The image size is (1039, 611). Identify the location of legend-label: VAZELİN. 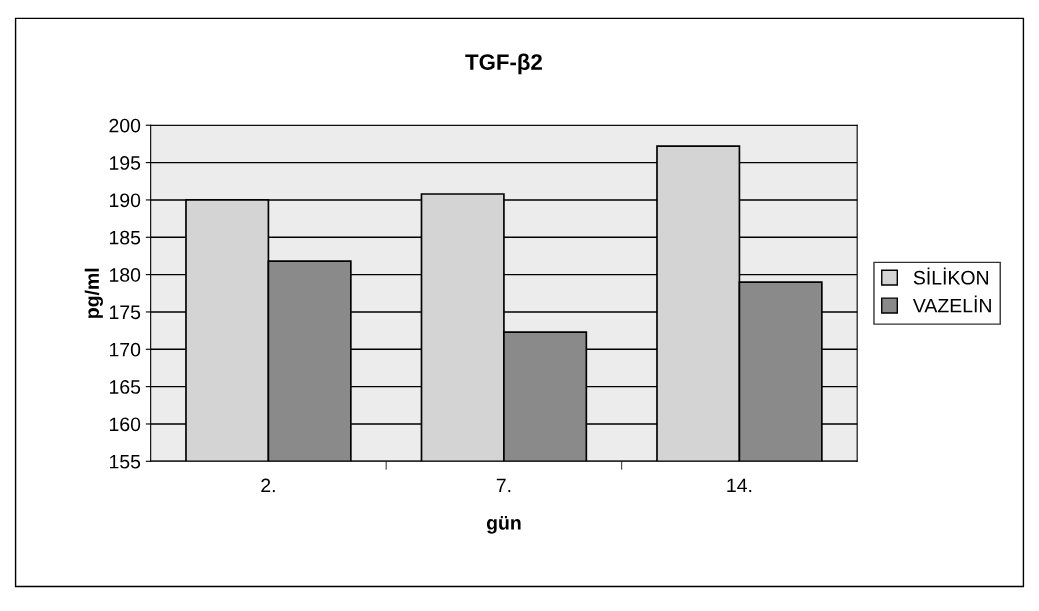
(951, 304).